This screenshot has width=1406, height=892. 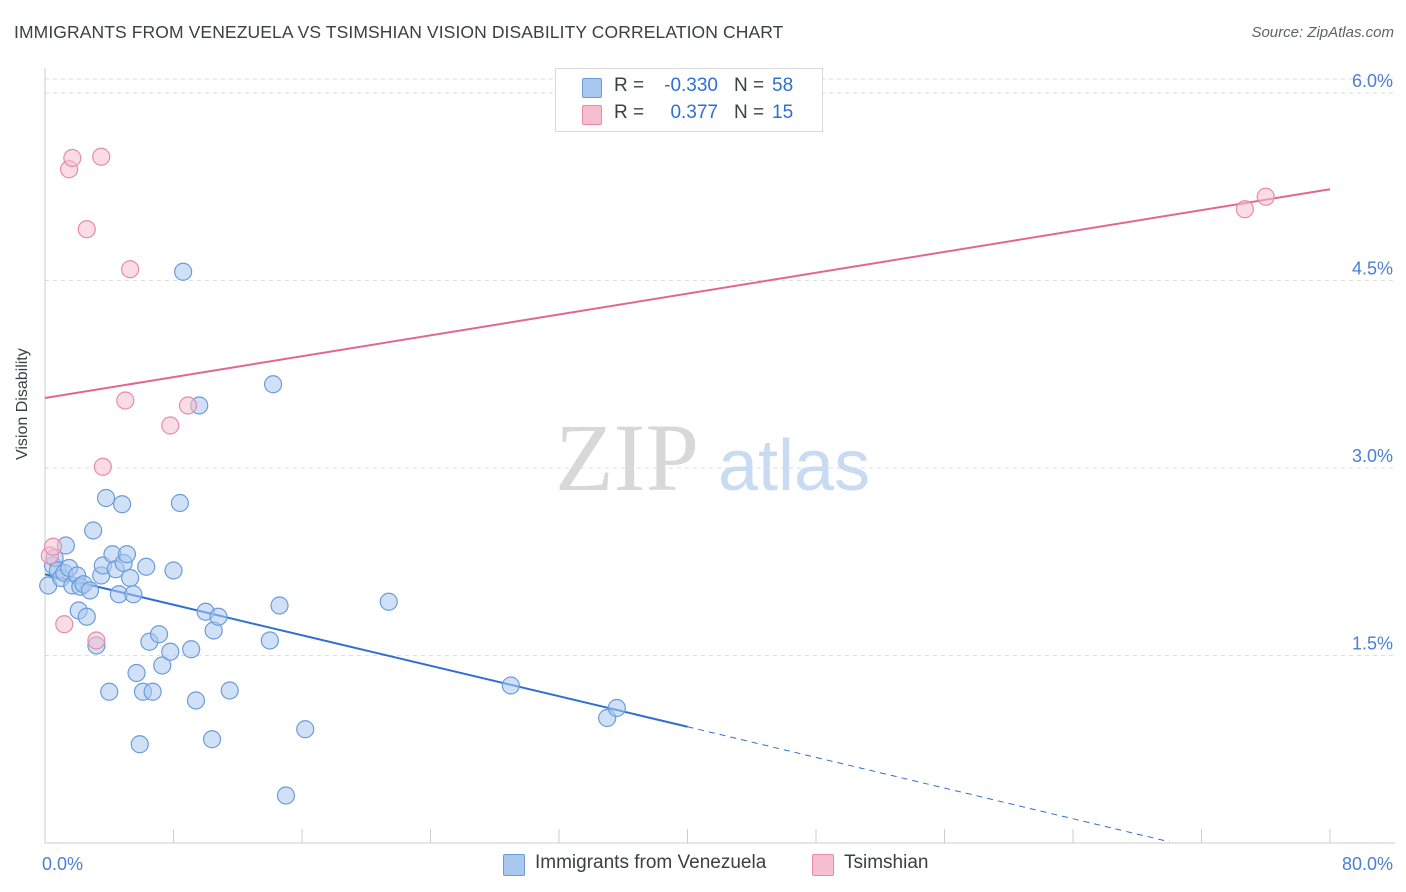 I want to click on y-tick-label: 6.0%, so click(x=1372, y=81).